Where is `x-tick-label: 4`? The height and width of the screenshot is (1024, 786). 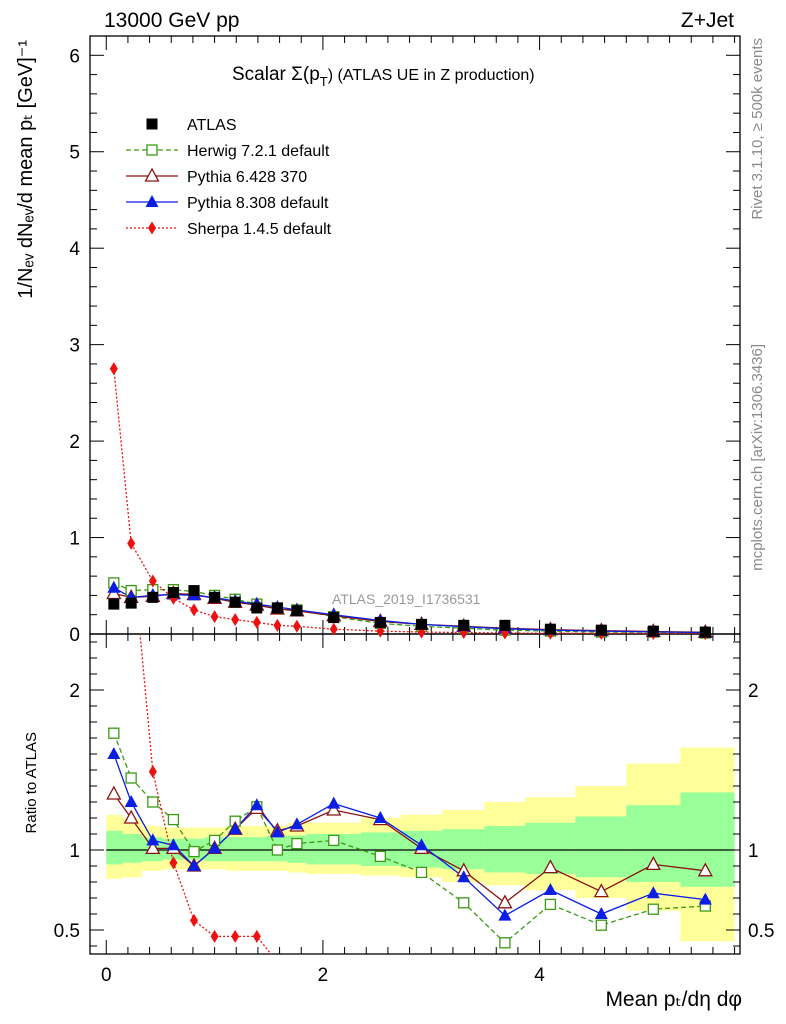
x-tick-label: 4 is located at coordinates (539, 975).